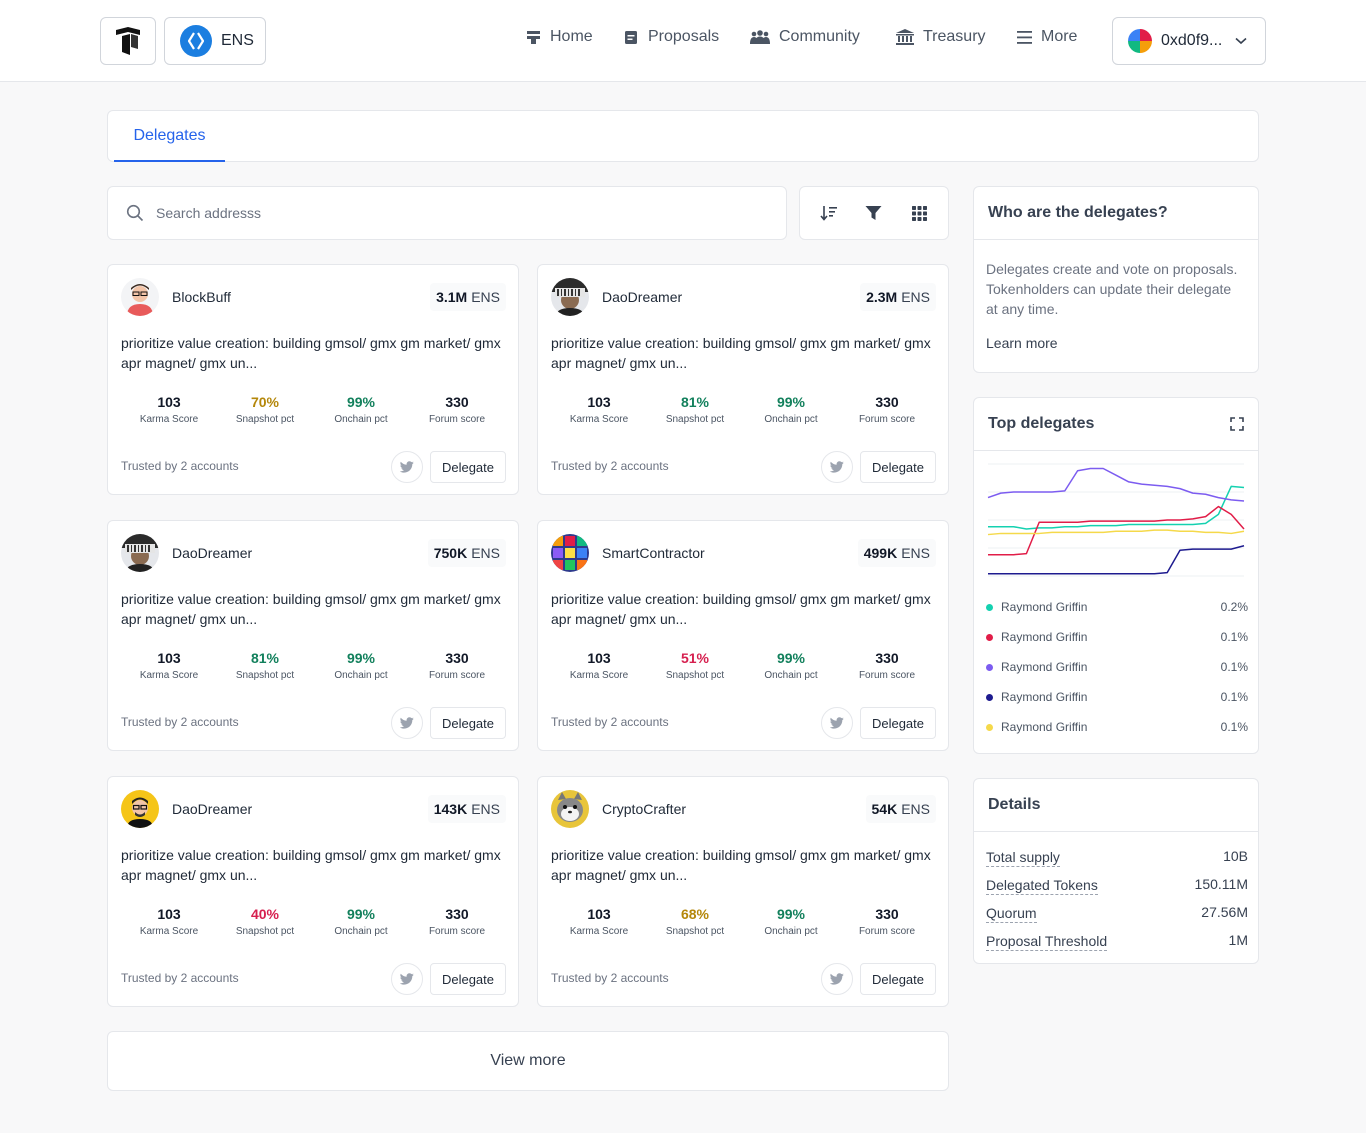 This screenshot has height=1133, width=1366. What do you see at coordinates (671, 37) in the screenshot?
I see `nav-proposals: Proposals` at bounding box center [671, 37].